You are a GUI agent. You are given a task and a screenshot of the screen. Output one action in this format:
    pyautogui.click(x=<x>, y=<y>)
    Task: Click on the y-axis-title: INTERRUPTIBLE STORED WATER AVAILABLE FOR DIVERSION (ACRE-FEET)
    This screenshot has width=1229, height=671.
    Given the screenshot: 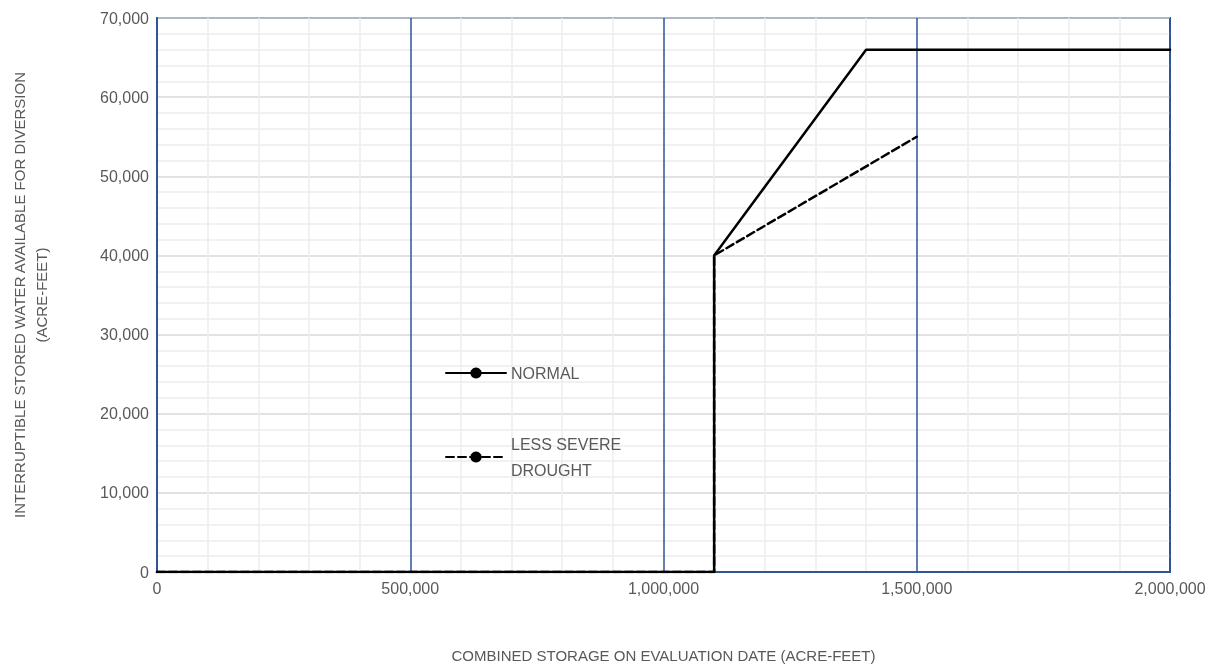 What is the action you would take?
    pyautogui.click(x=30, y=295)
    